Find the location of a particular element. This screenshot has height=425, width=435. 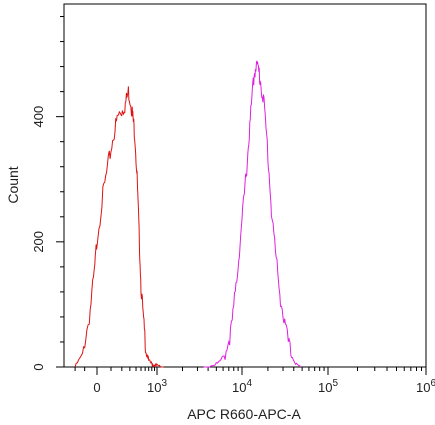

x-tick-label-exponent: 5 is located at coordinates (335, 383).